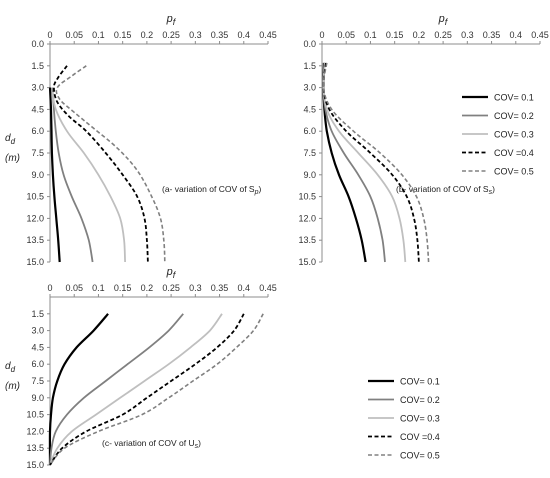 Image resolution: width=550 pixels, height=478 pixels. I want to click on legend-bottom: COV= 0.1 COV= 0.2 COV= 0.3 COV =0.4 COV= 0.5, so click(404, 419).